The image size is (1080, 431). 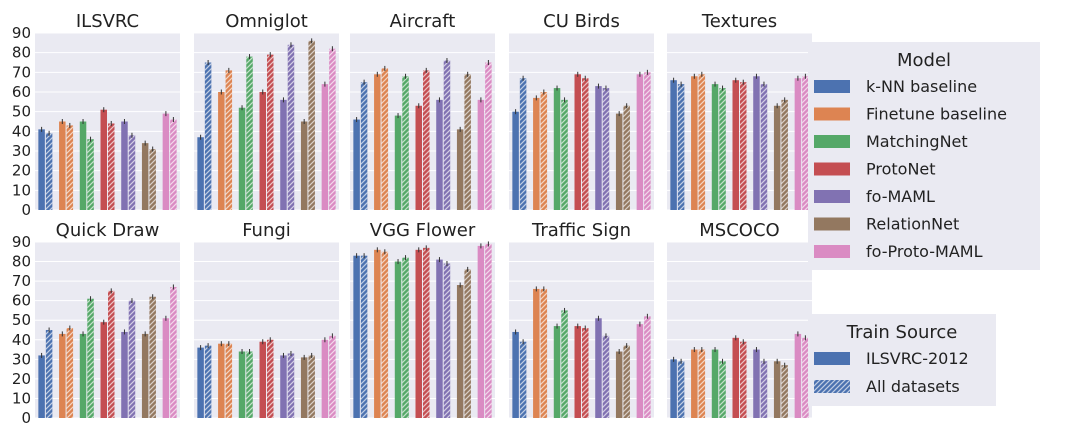 I want to click on panel-vgg-flower: VGG Flower, so click(x=422, y=319).